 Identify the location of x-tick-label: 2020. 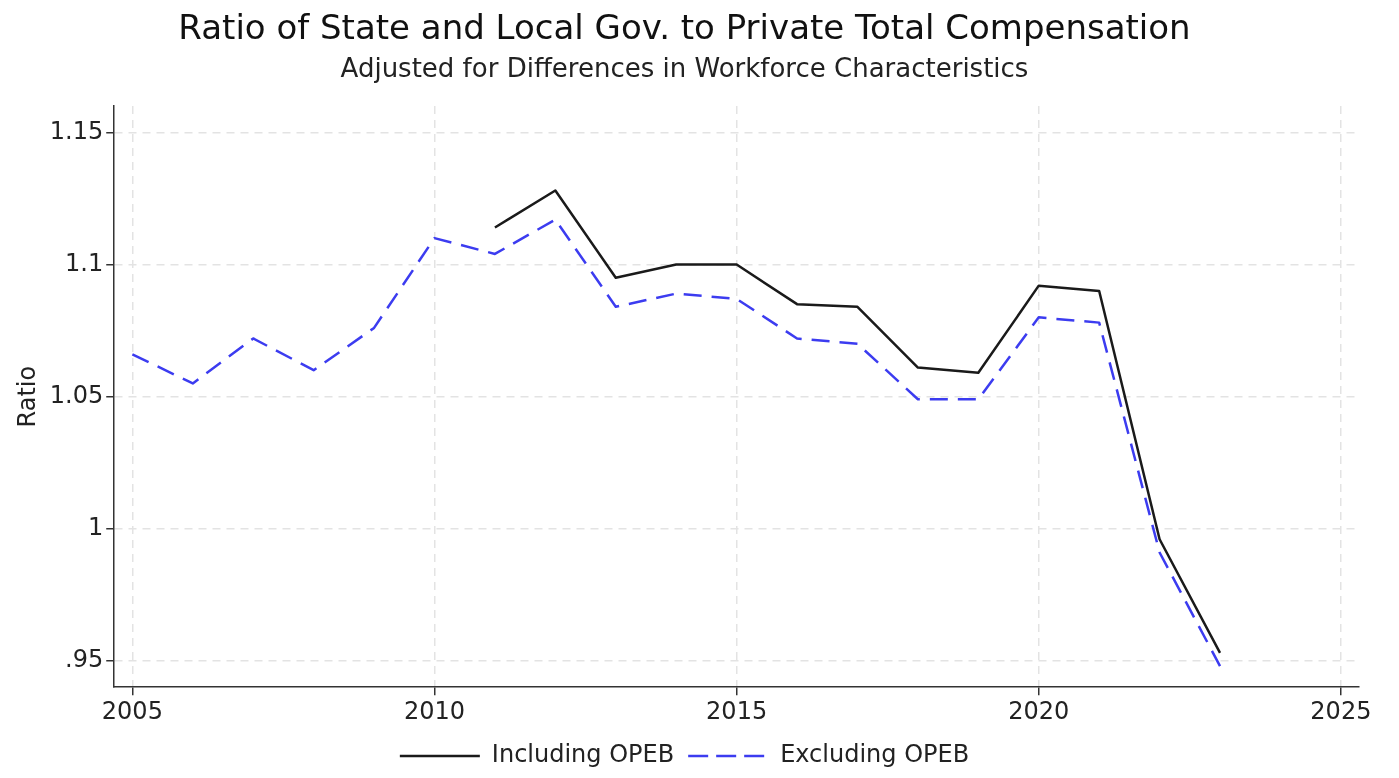
(1039, 710).